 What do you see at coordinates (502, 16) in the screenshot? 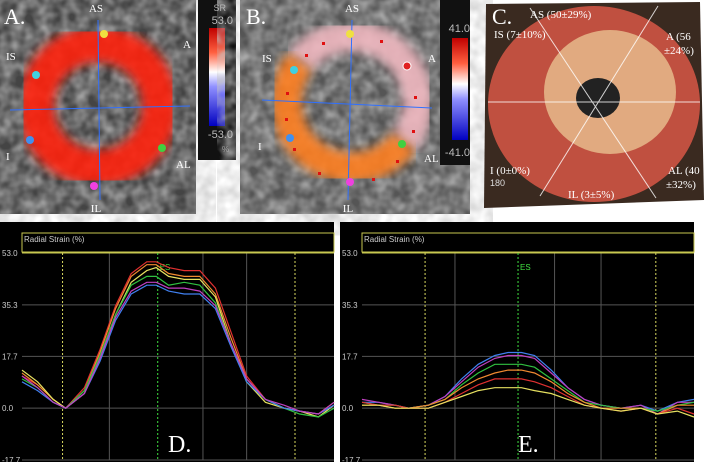
I see `panel-letter: C.` at bounding box center [502, 16].